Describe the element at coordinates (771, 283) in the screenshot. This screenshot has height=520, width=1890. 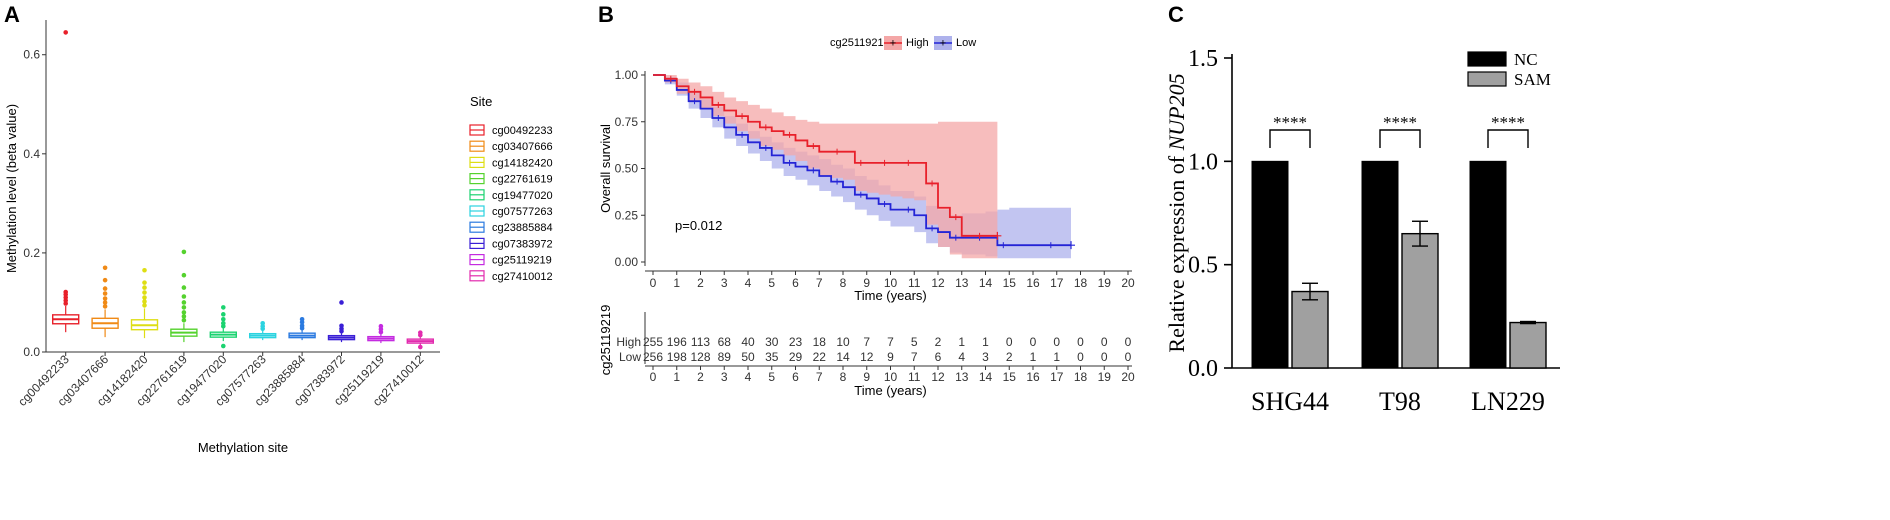
I see `x-tick-label: 5` at that location.